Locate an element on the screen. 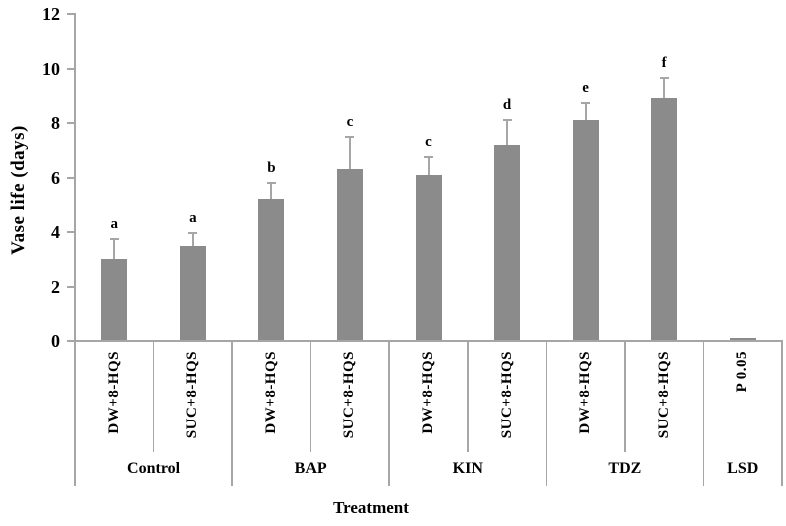 Image resolution: width=786 pixels, height=526 pixels. y-axis-tick-label: 4 is located at coordinates (55, 232).